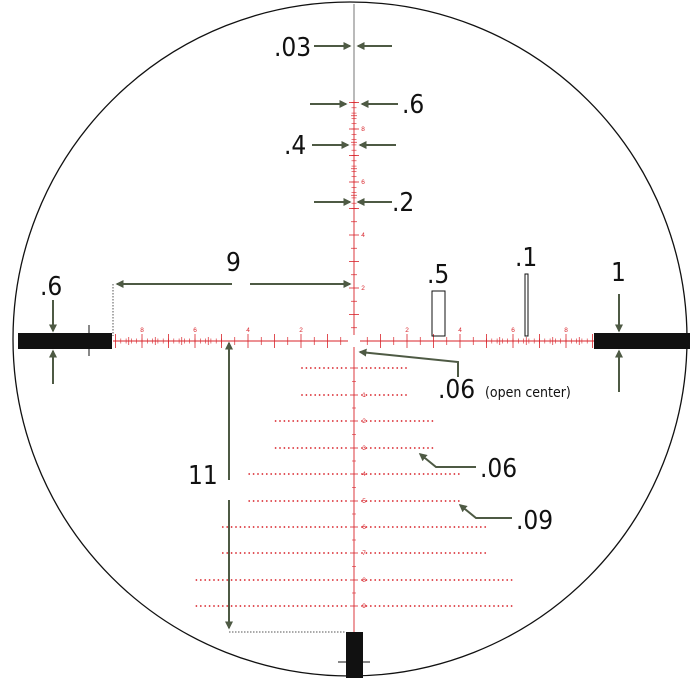 The image size is (690, 678). Describe the element at coordinates (438, 313) in the screenshot. I see `bar-05-outline` at that location.